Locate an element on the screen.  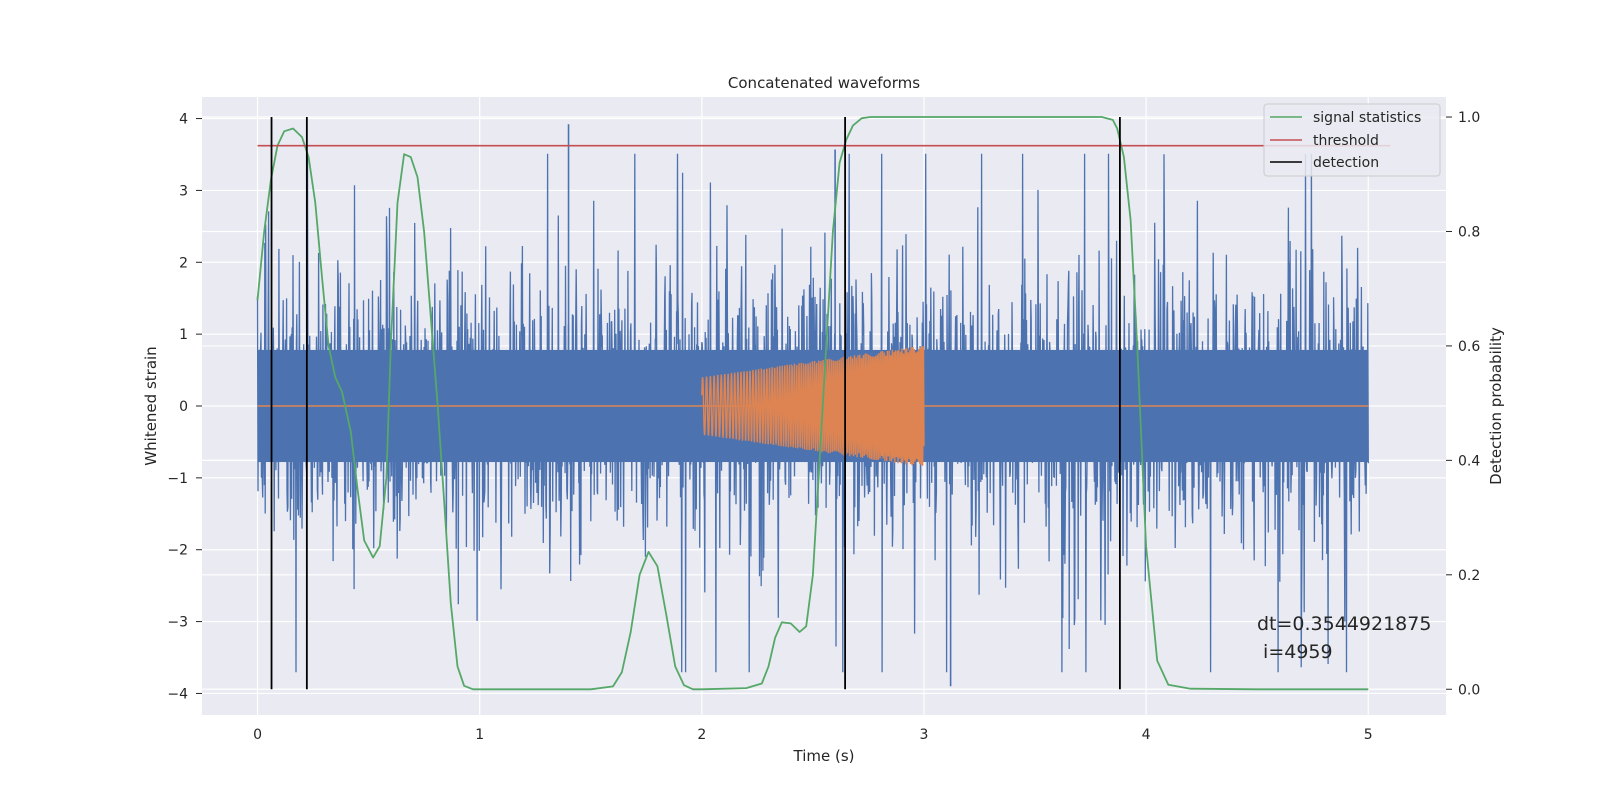
legend: signal statistics threshold detection is located at coordinates (1352, 140).